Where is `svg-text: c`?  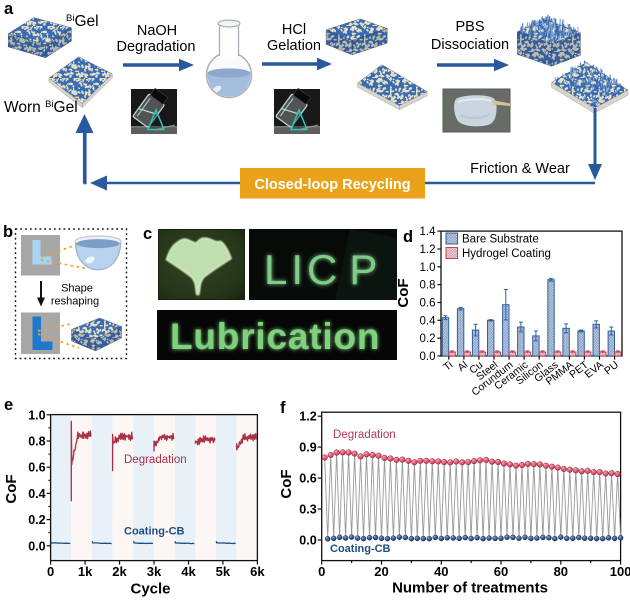
svg-text: c is located at coordinates (147, 234).